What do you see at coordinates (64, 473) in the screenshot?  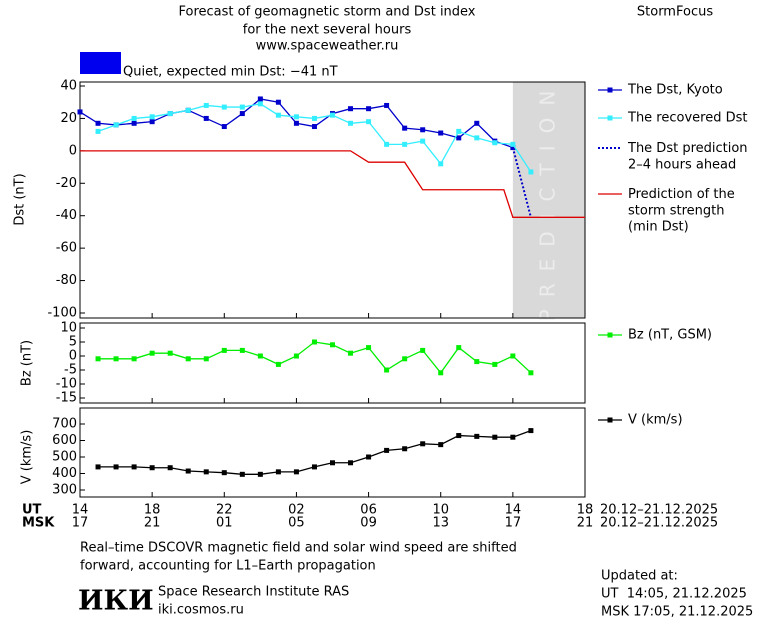 I see `y-tick-label: 400` at bounding box center [64, 473].